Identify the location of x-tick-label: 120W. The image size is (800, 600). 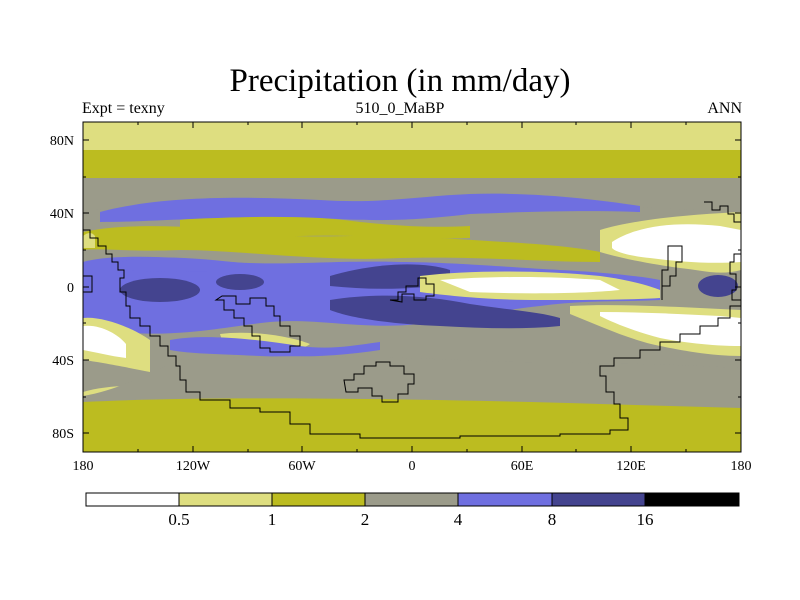
(193, 466).